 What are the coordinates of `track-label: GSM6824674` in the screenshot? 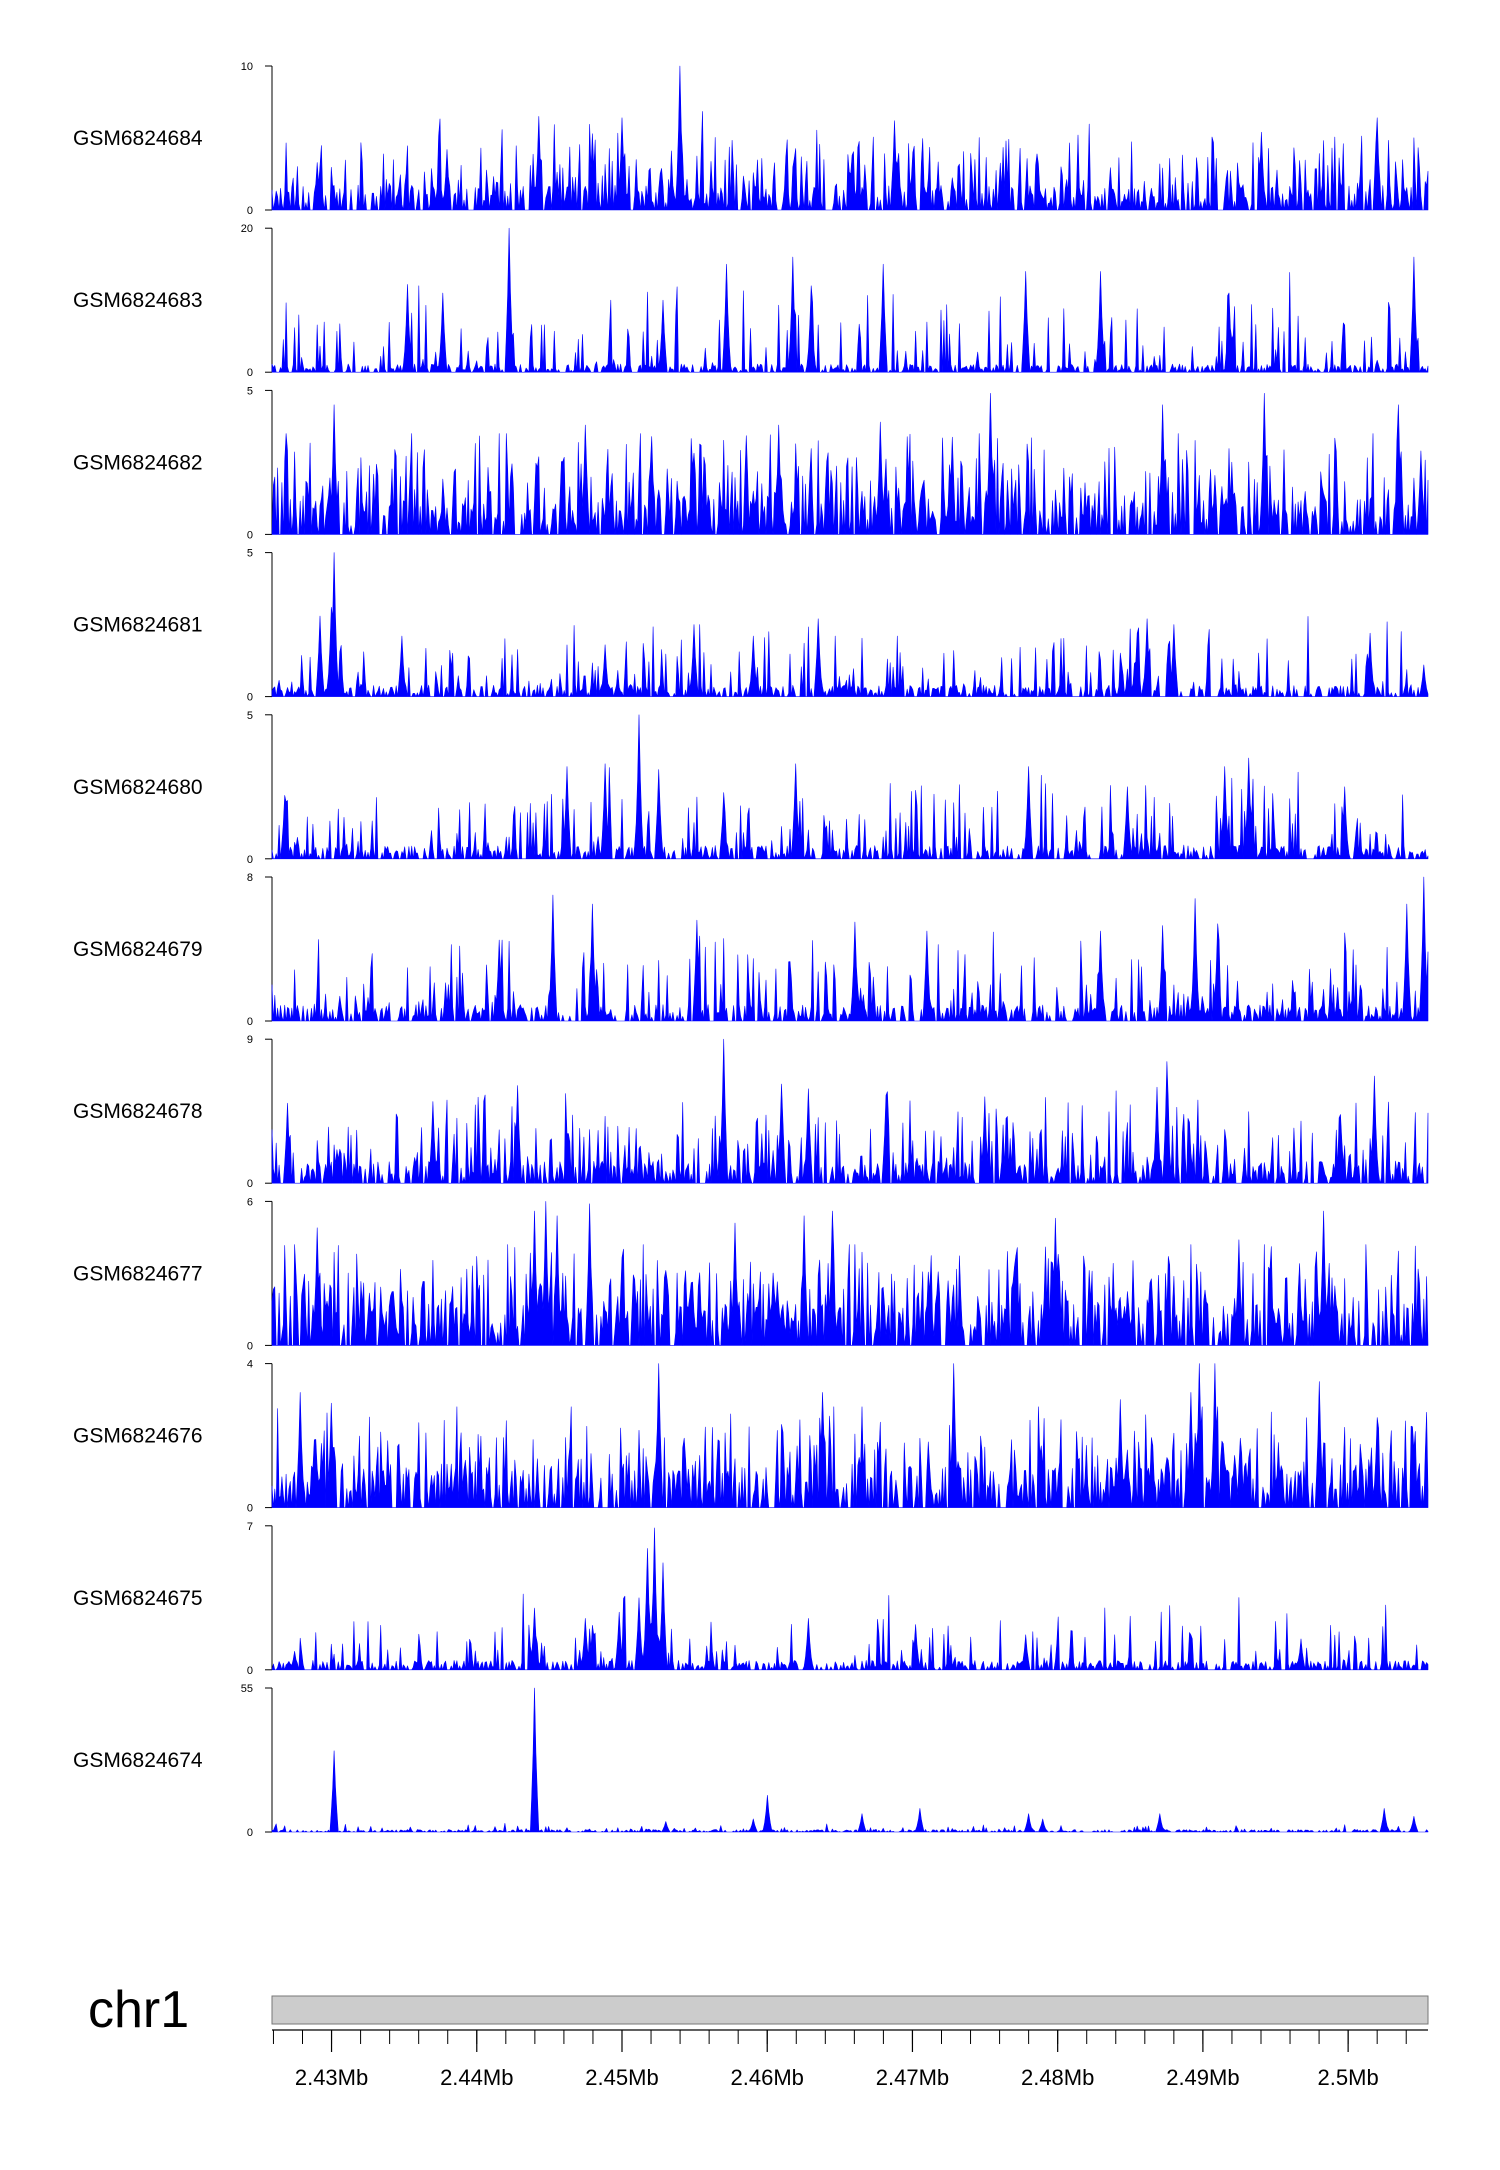 It's located at (138, 1760).